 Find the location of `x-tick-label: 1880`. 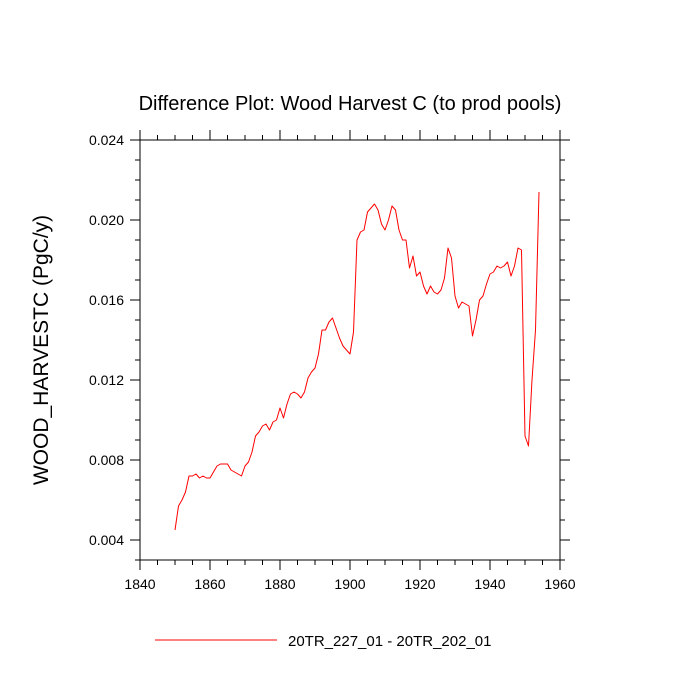

x-tick-label: 1880 is located at coordinates (279, 584).